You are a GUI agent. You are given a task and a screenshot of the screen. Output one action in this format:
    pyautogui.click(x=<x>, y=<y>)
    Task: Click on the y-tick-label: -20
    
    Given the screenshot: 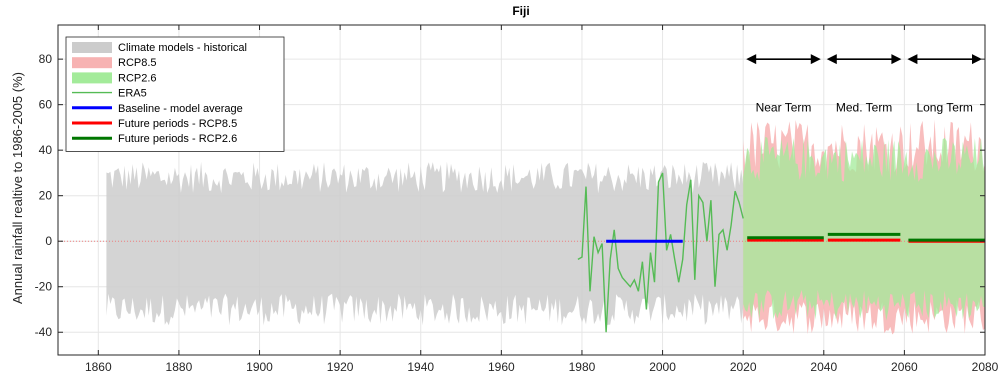 What is the action you would take?
    pyautogui.click(x=44, y=287)
    